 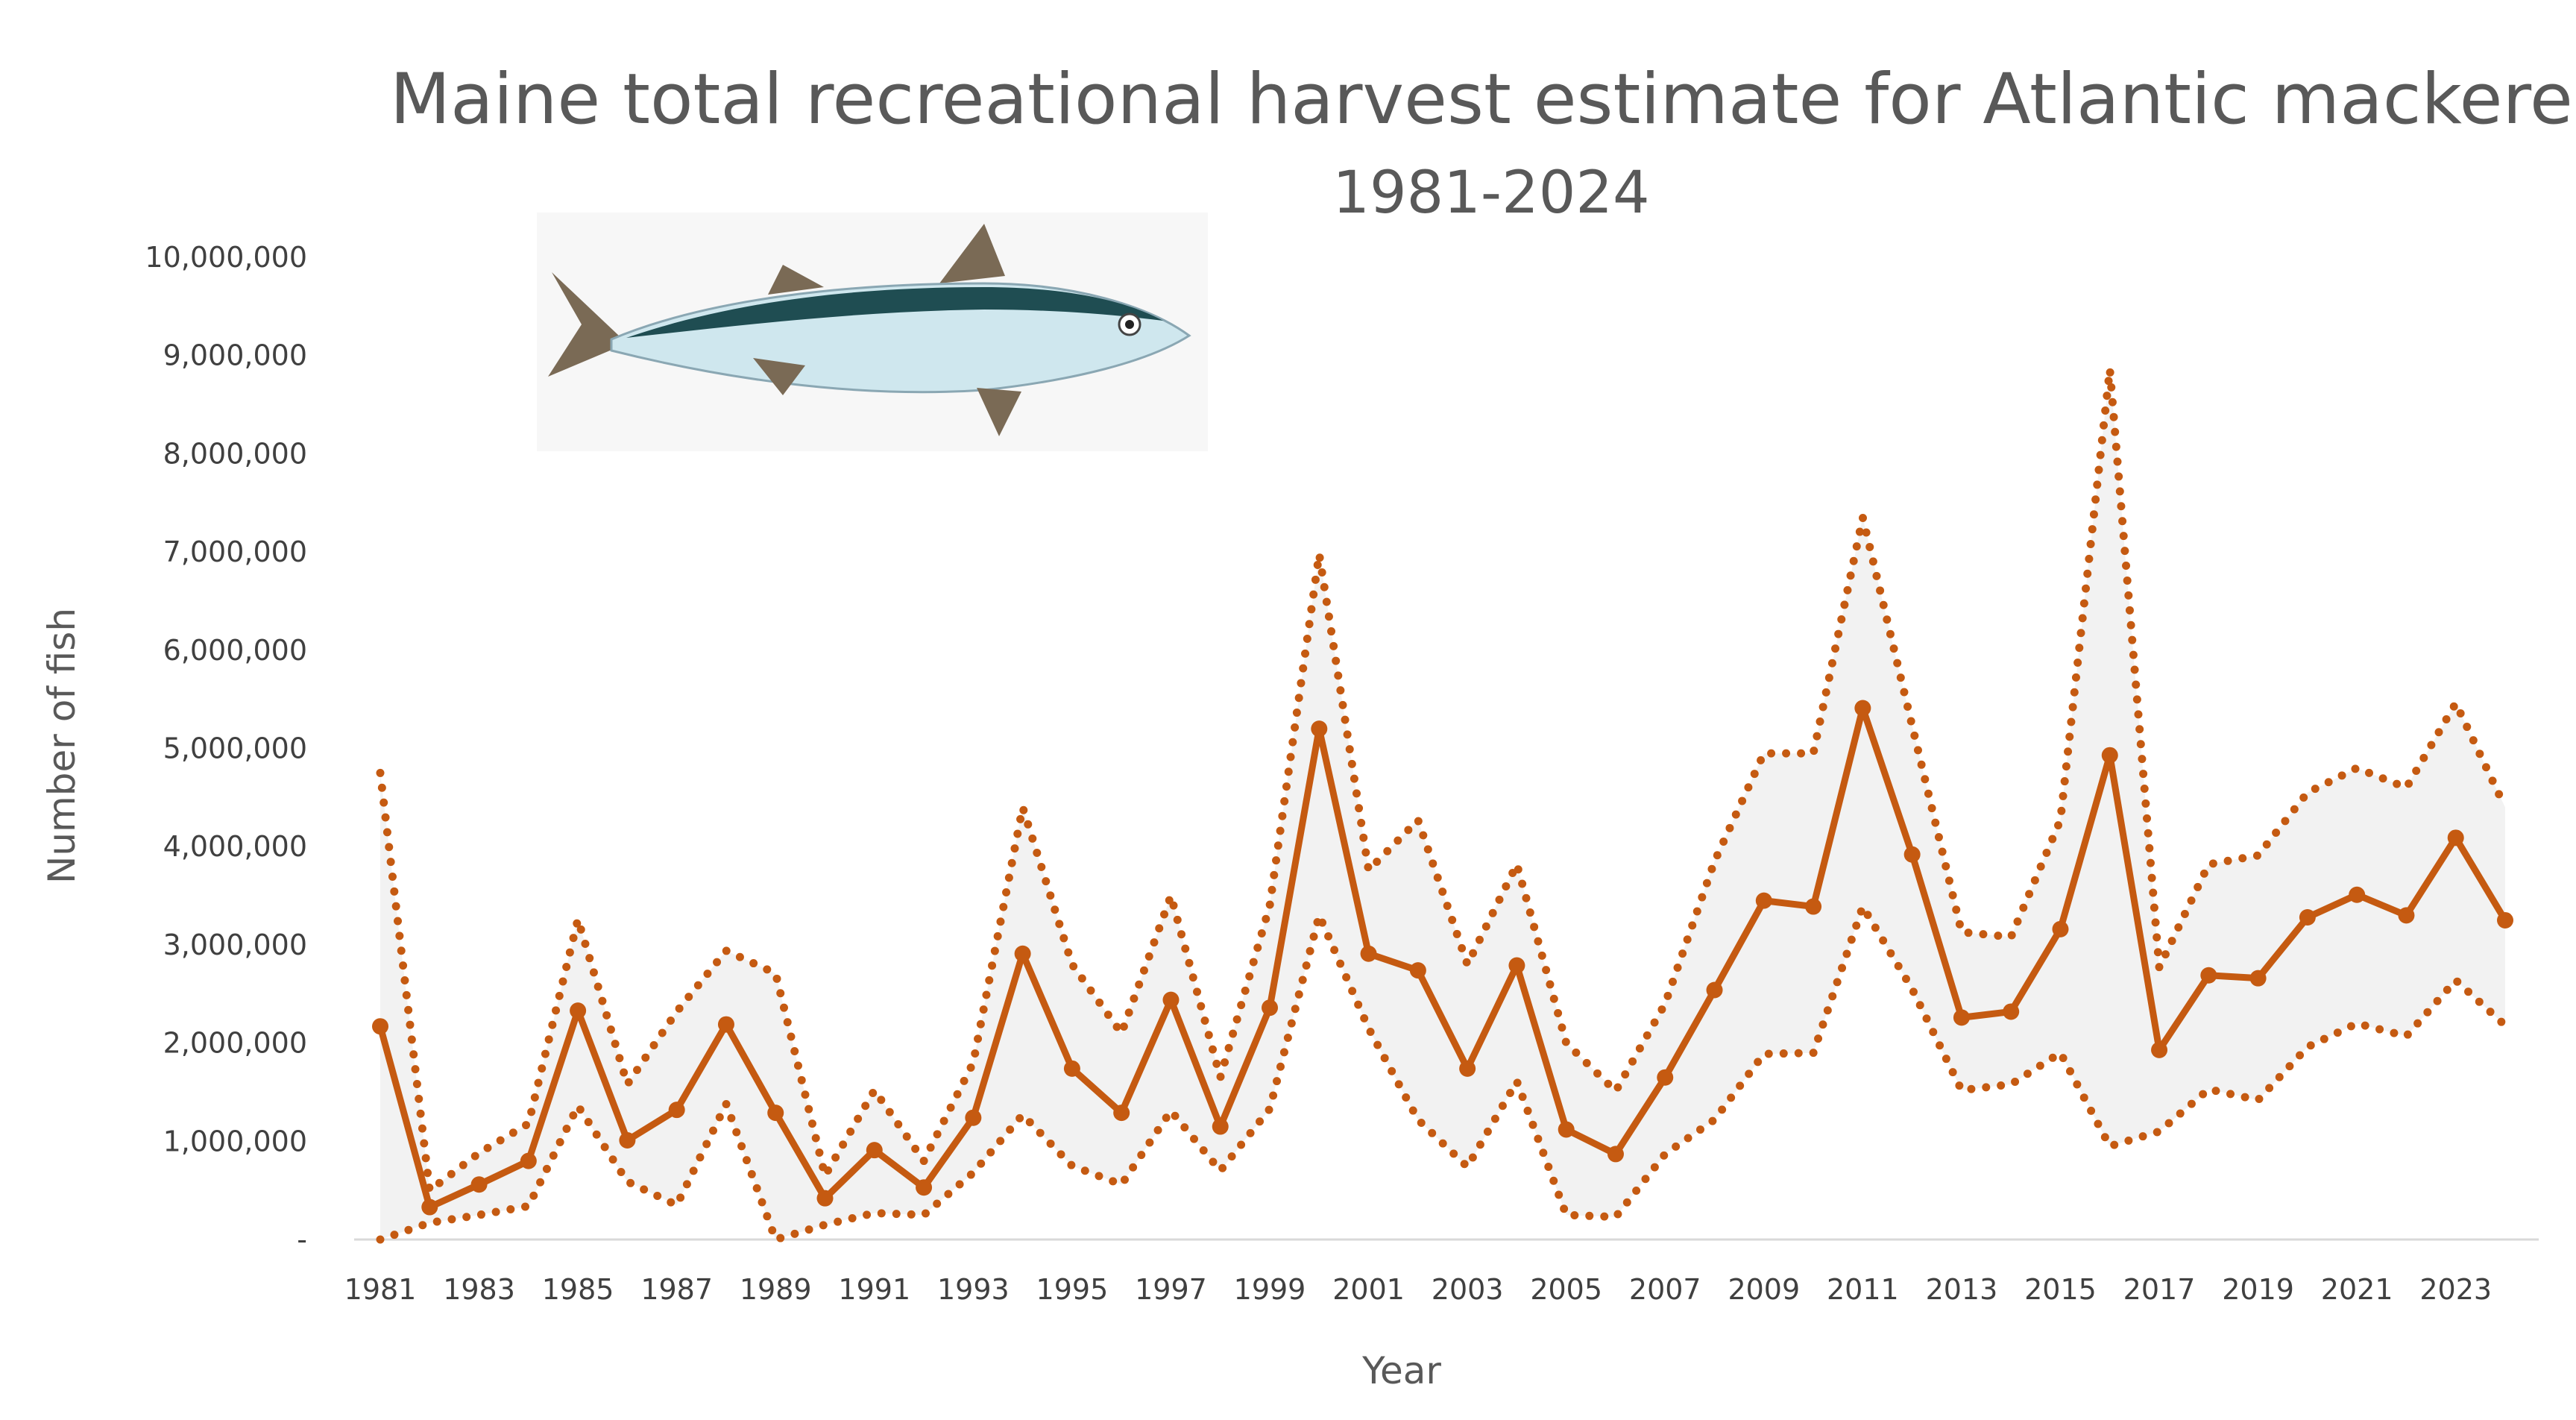 I want to click on y-tick-label: 9,000,000, so click(x=235, y=355).